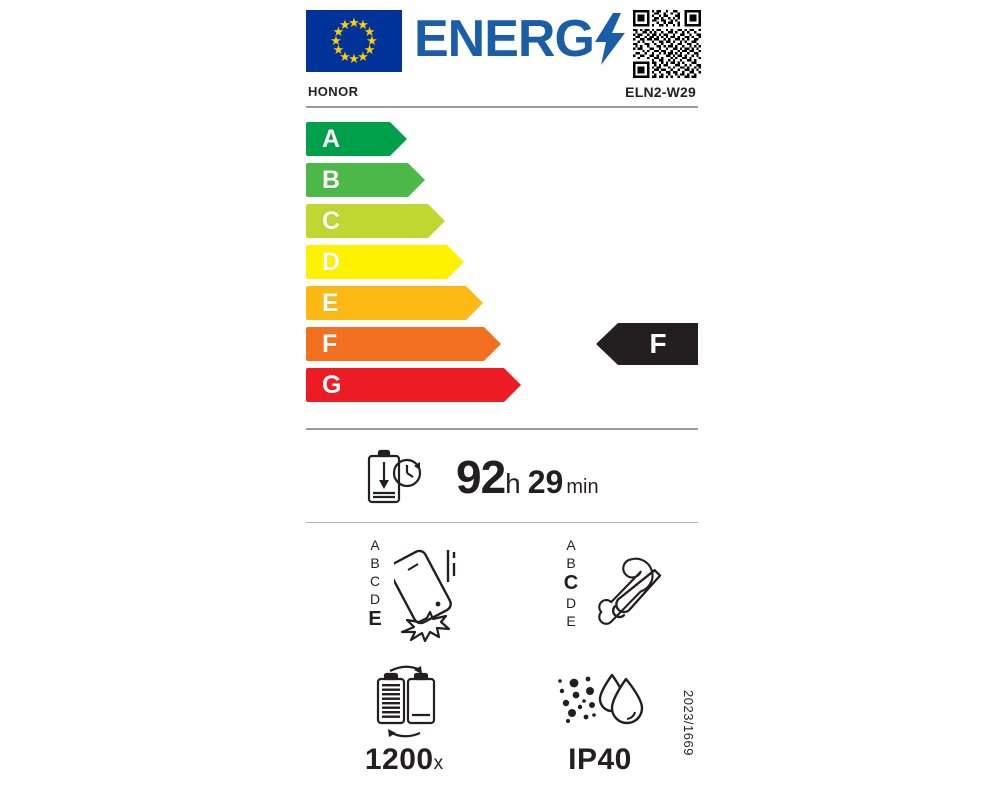 This screenshot has height=800, width=1000. I want to click on ingress-protection-value: IP40, so click(600, 759).